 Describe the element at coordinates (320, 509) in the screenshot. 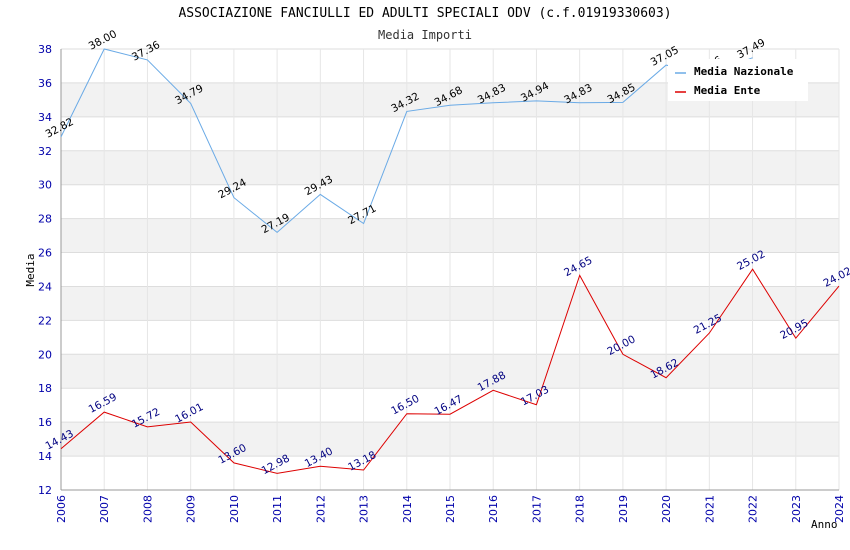

I see `x-tick-label: 2012` at that location.